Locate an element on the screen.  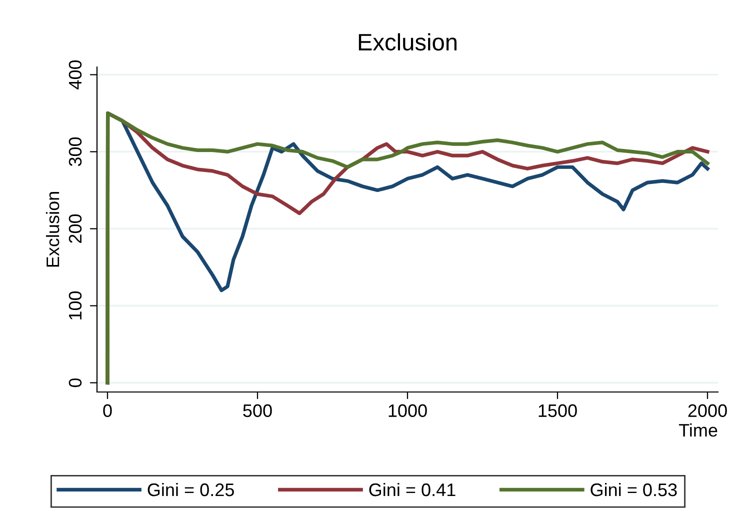
chart-title: Exclusion is located at coordinates (407, 42).